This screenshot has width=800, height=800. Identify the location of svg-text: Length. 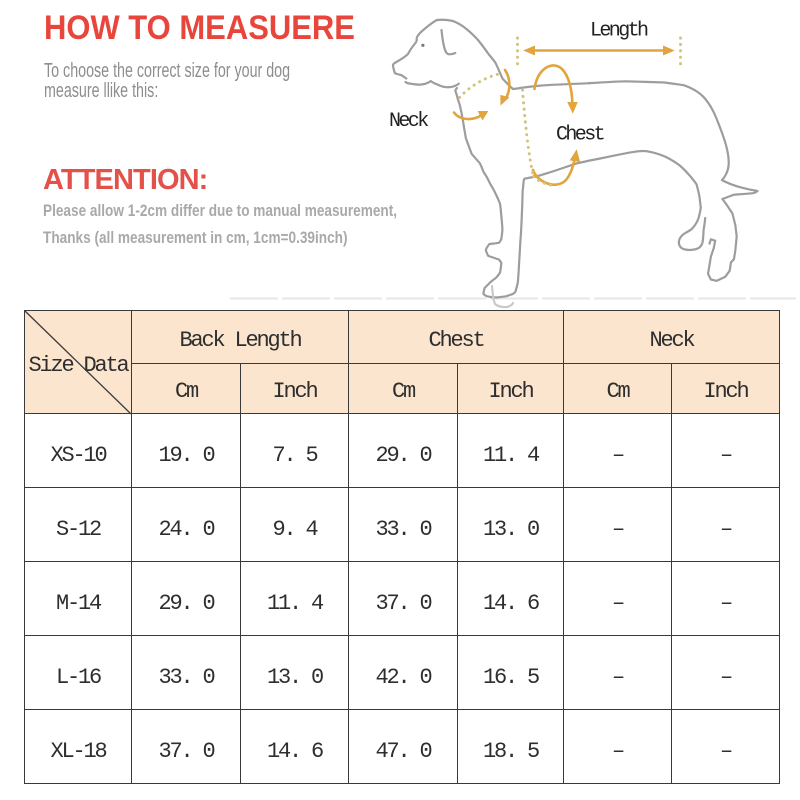
(619, 31).